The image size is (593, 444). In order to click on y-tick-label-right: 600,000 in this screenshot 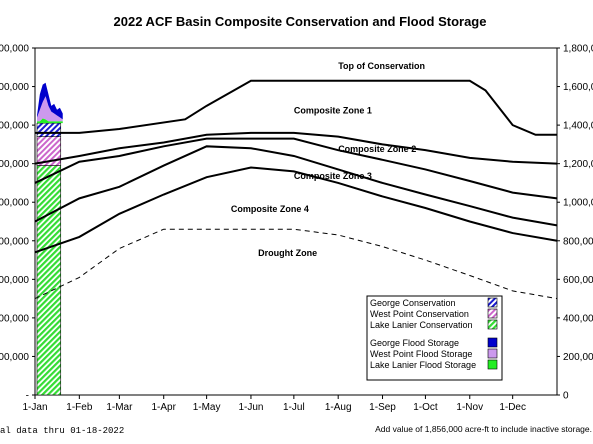, I will do `click(578, 280)`.